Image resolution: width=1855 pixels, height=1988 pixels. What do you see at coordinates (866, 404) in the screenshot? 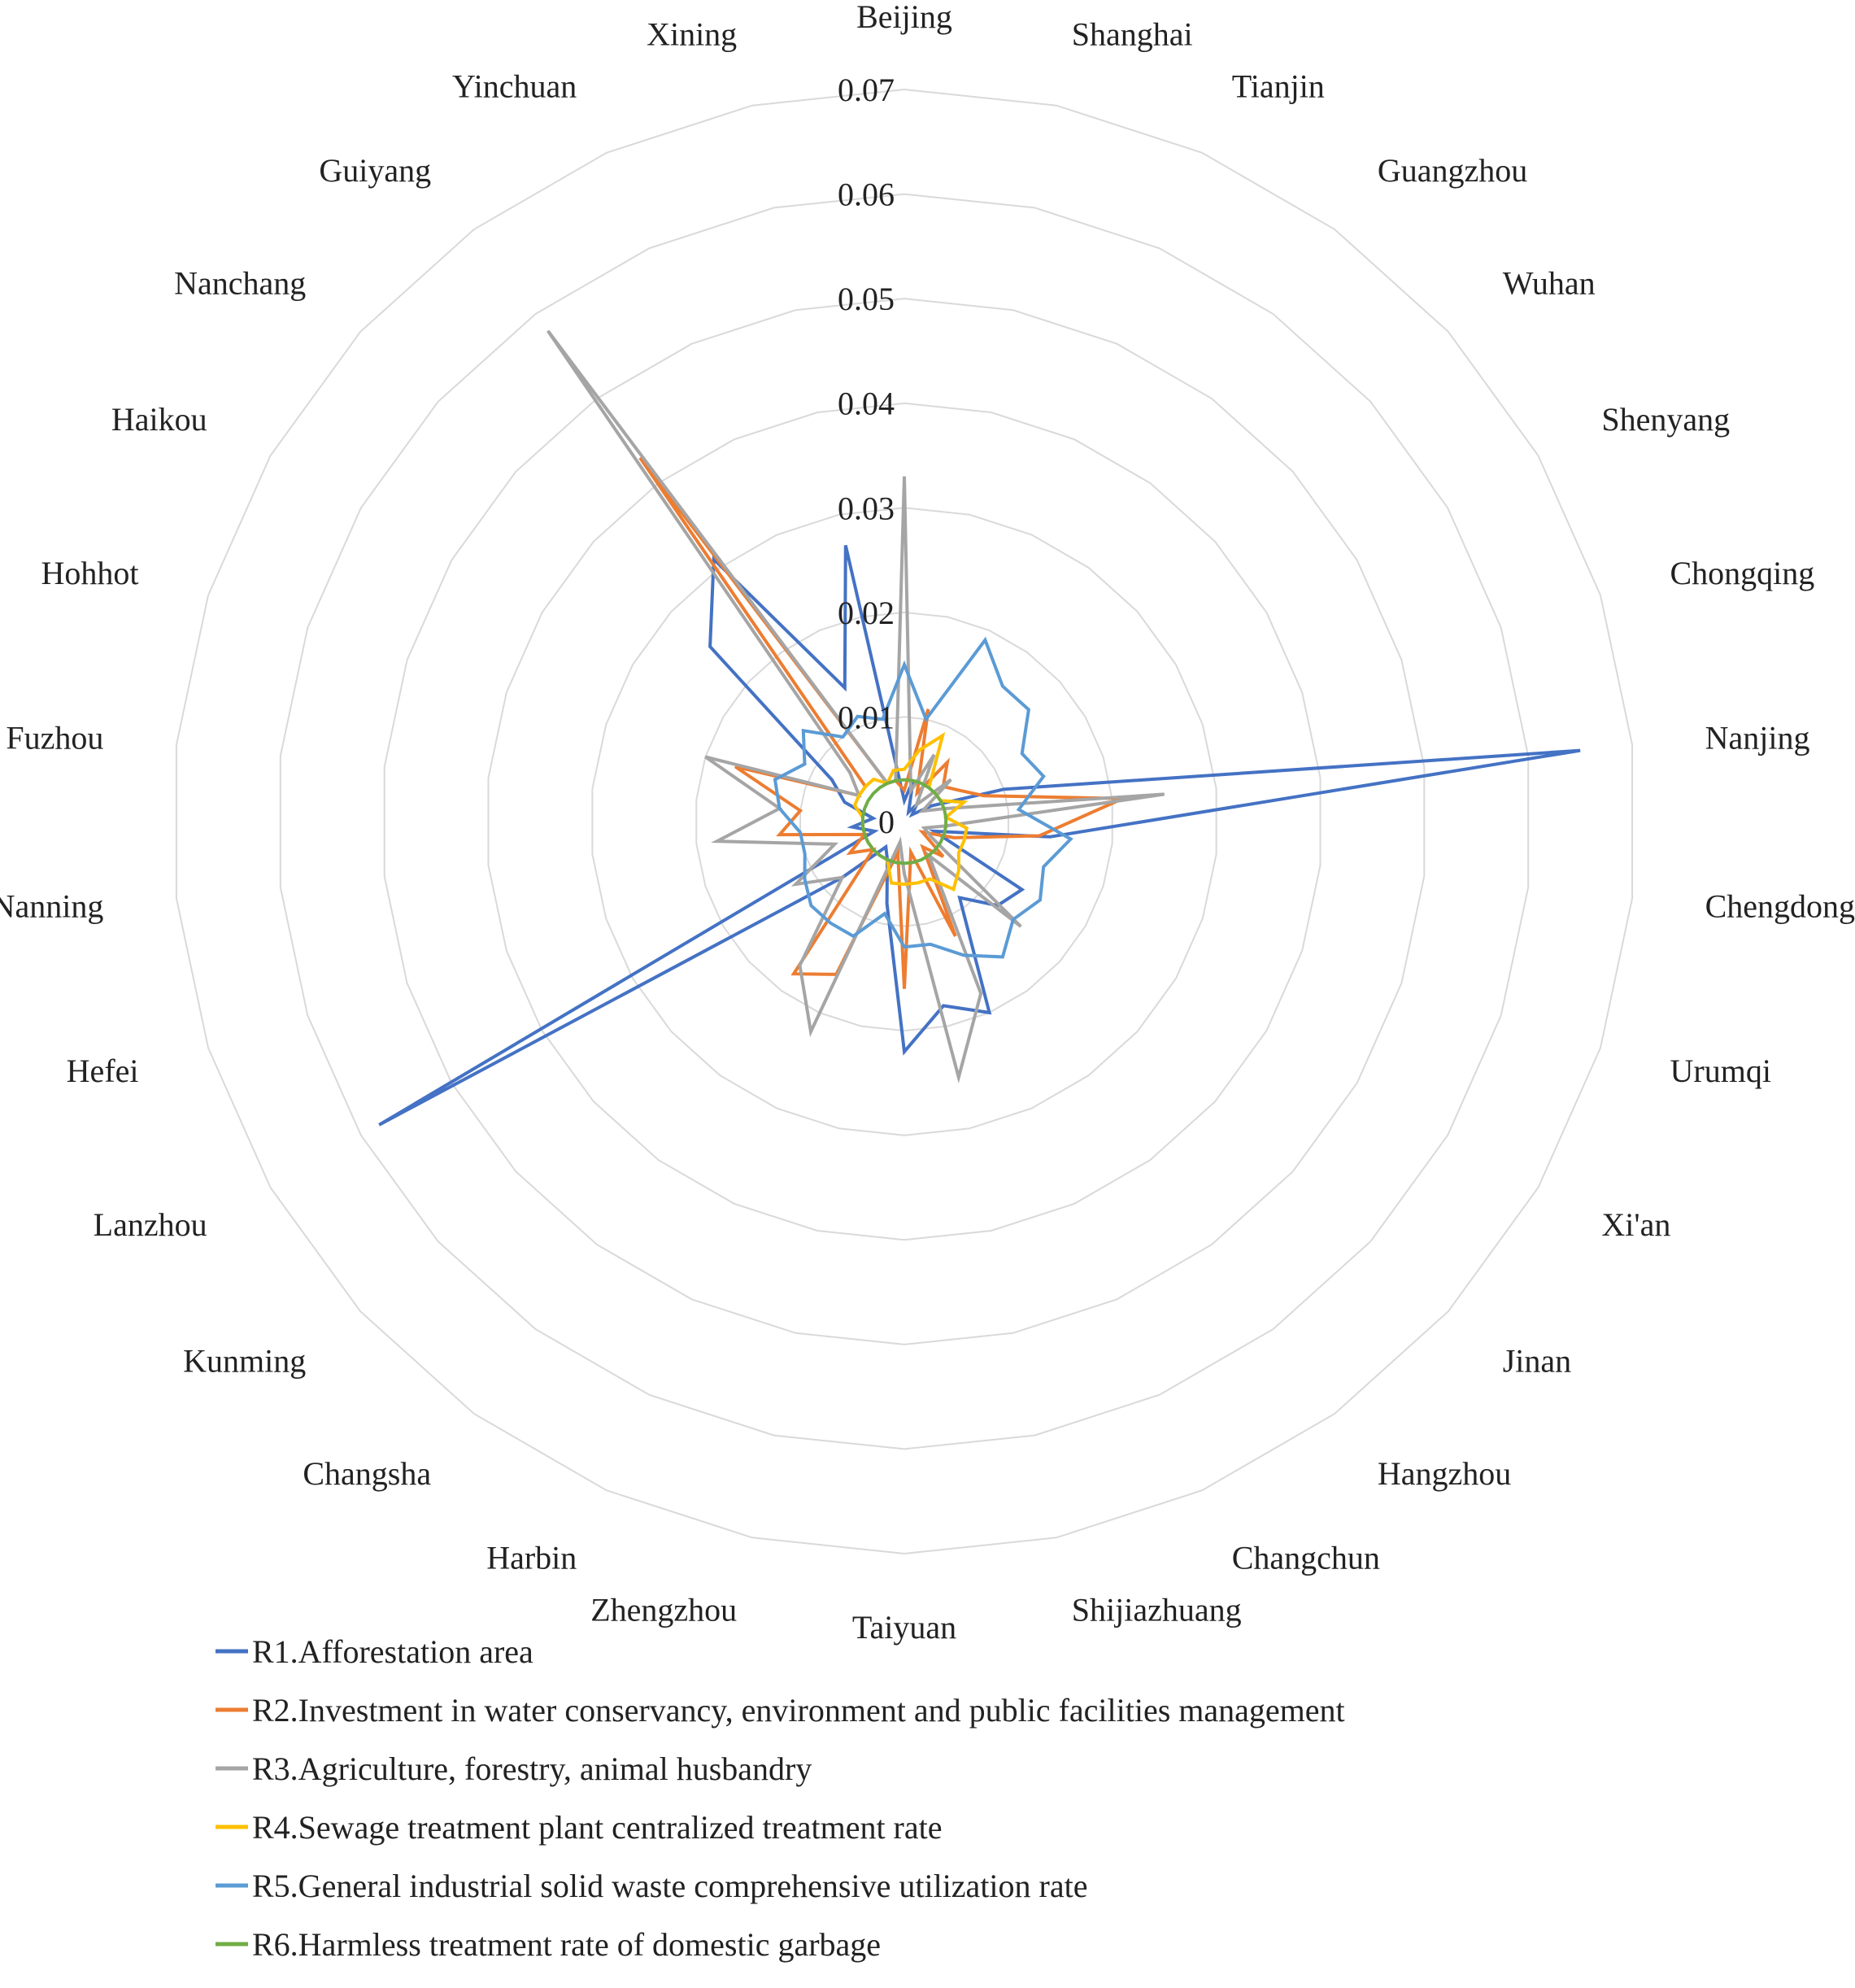
I see `tick-label: 0.04` at bounding box center [866, 404].